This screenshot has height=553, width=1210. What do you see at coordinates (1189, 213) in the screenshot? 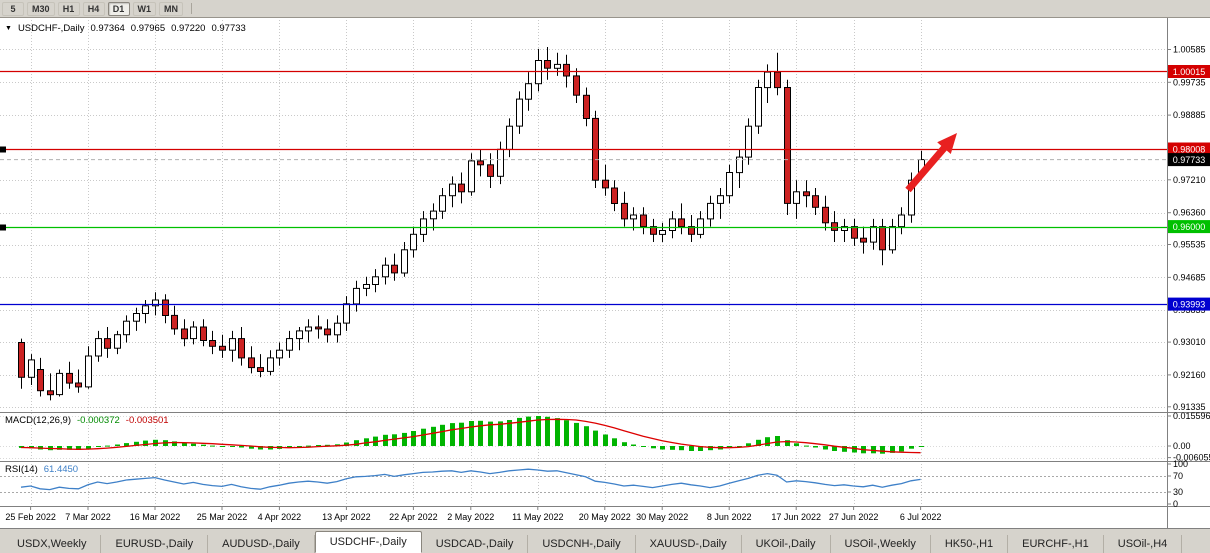
I see `price-axis-label: 0.96360` at bounding box center [1189, 213].